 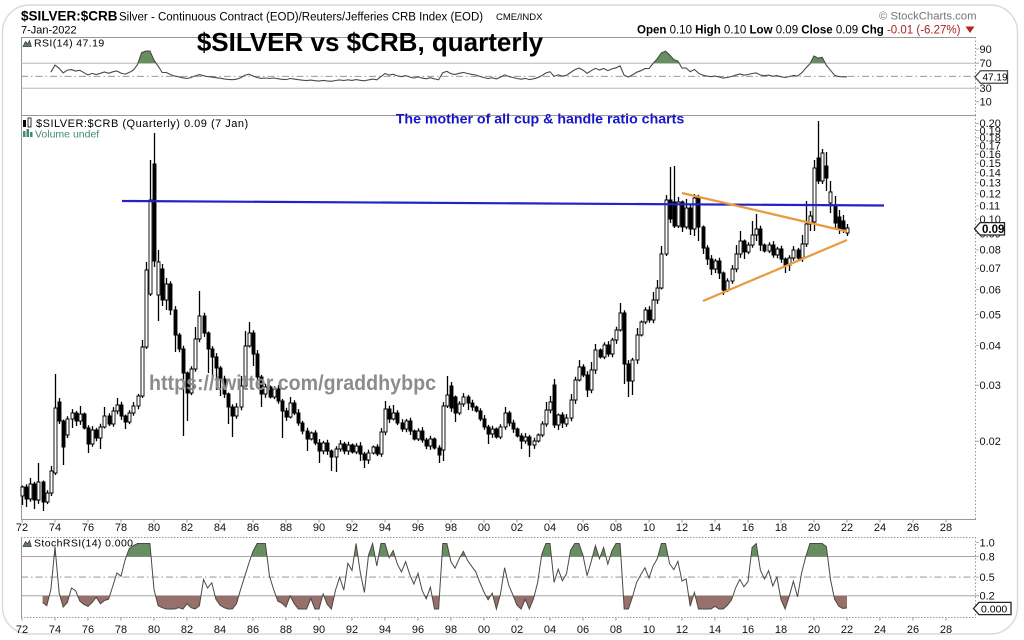 What do you see at coordinates (995, 78) in the screenshot?
I see `svg-text: 47.19` at bounding box center [995, 78].